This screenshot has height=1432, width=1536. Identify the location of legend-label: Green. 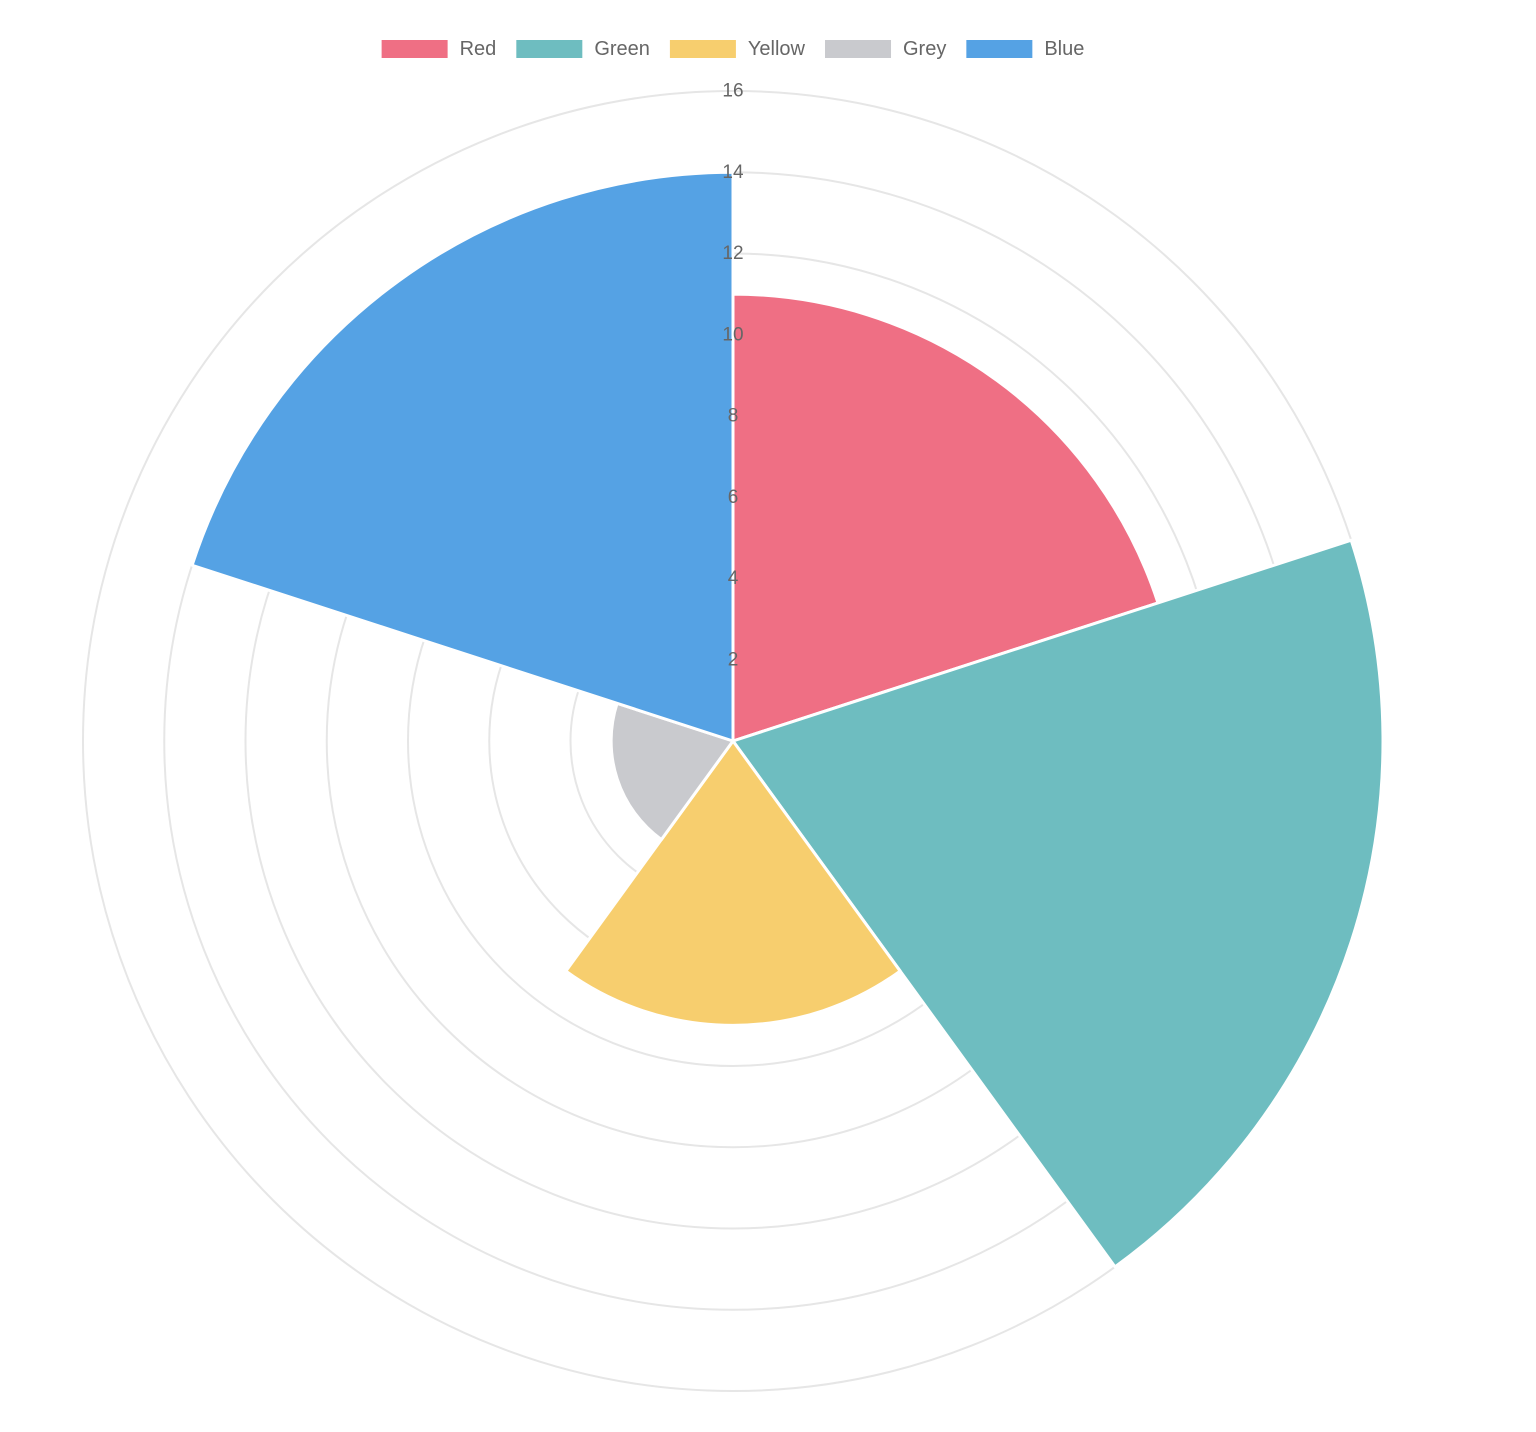
(622, 49).